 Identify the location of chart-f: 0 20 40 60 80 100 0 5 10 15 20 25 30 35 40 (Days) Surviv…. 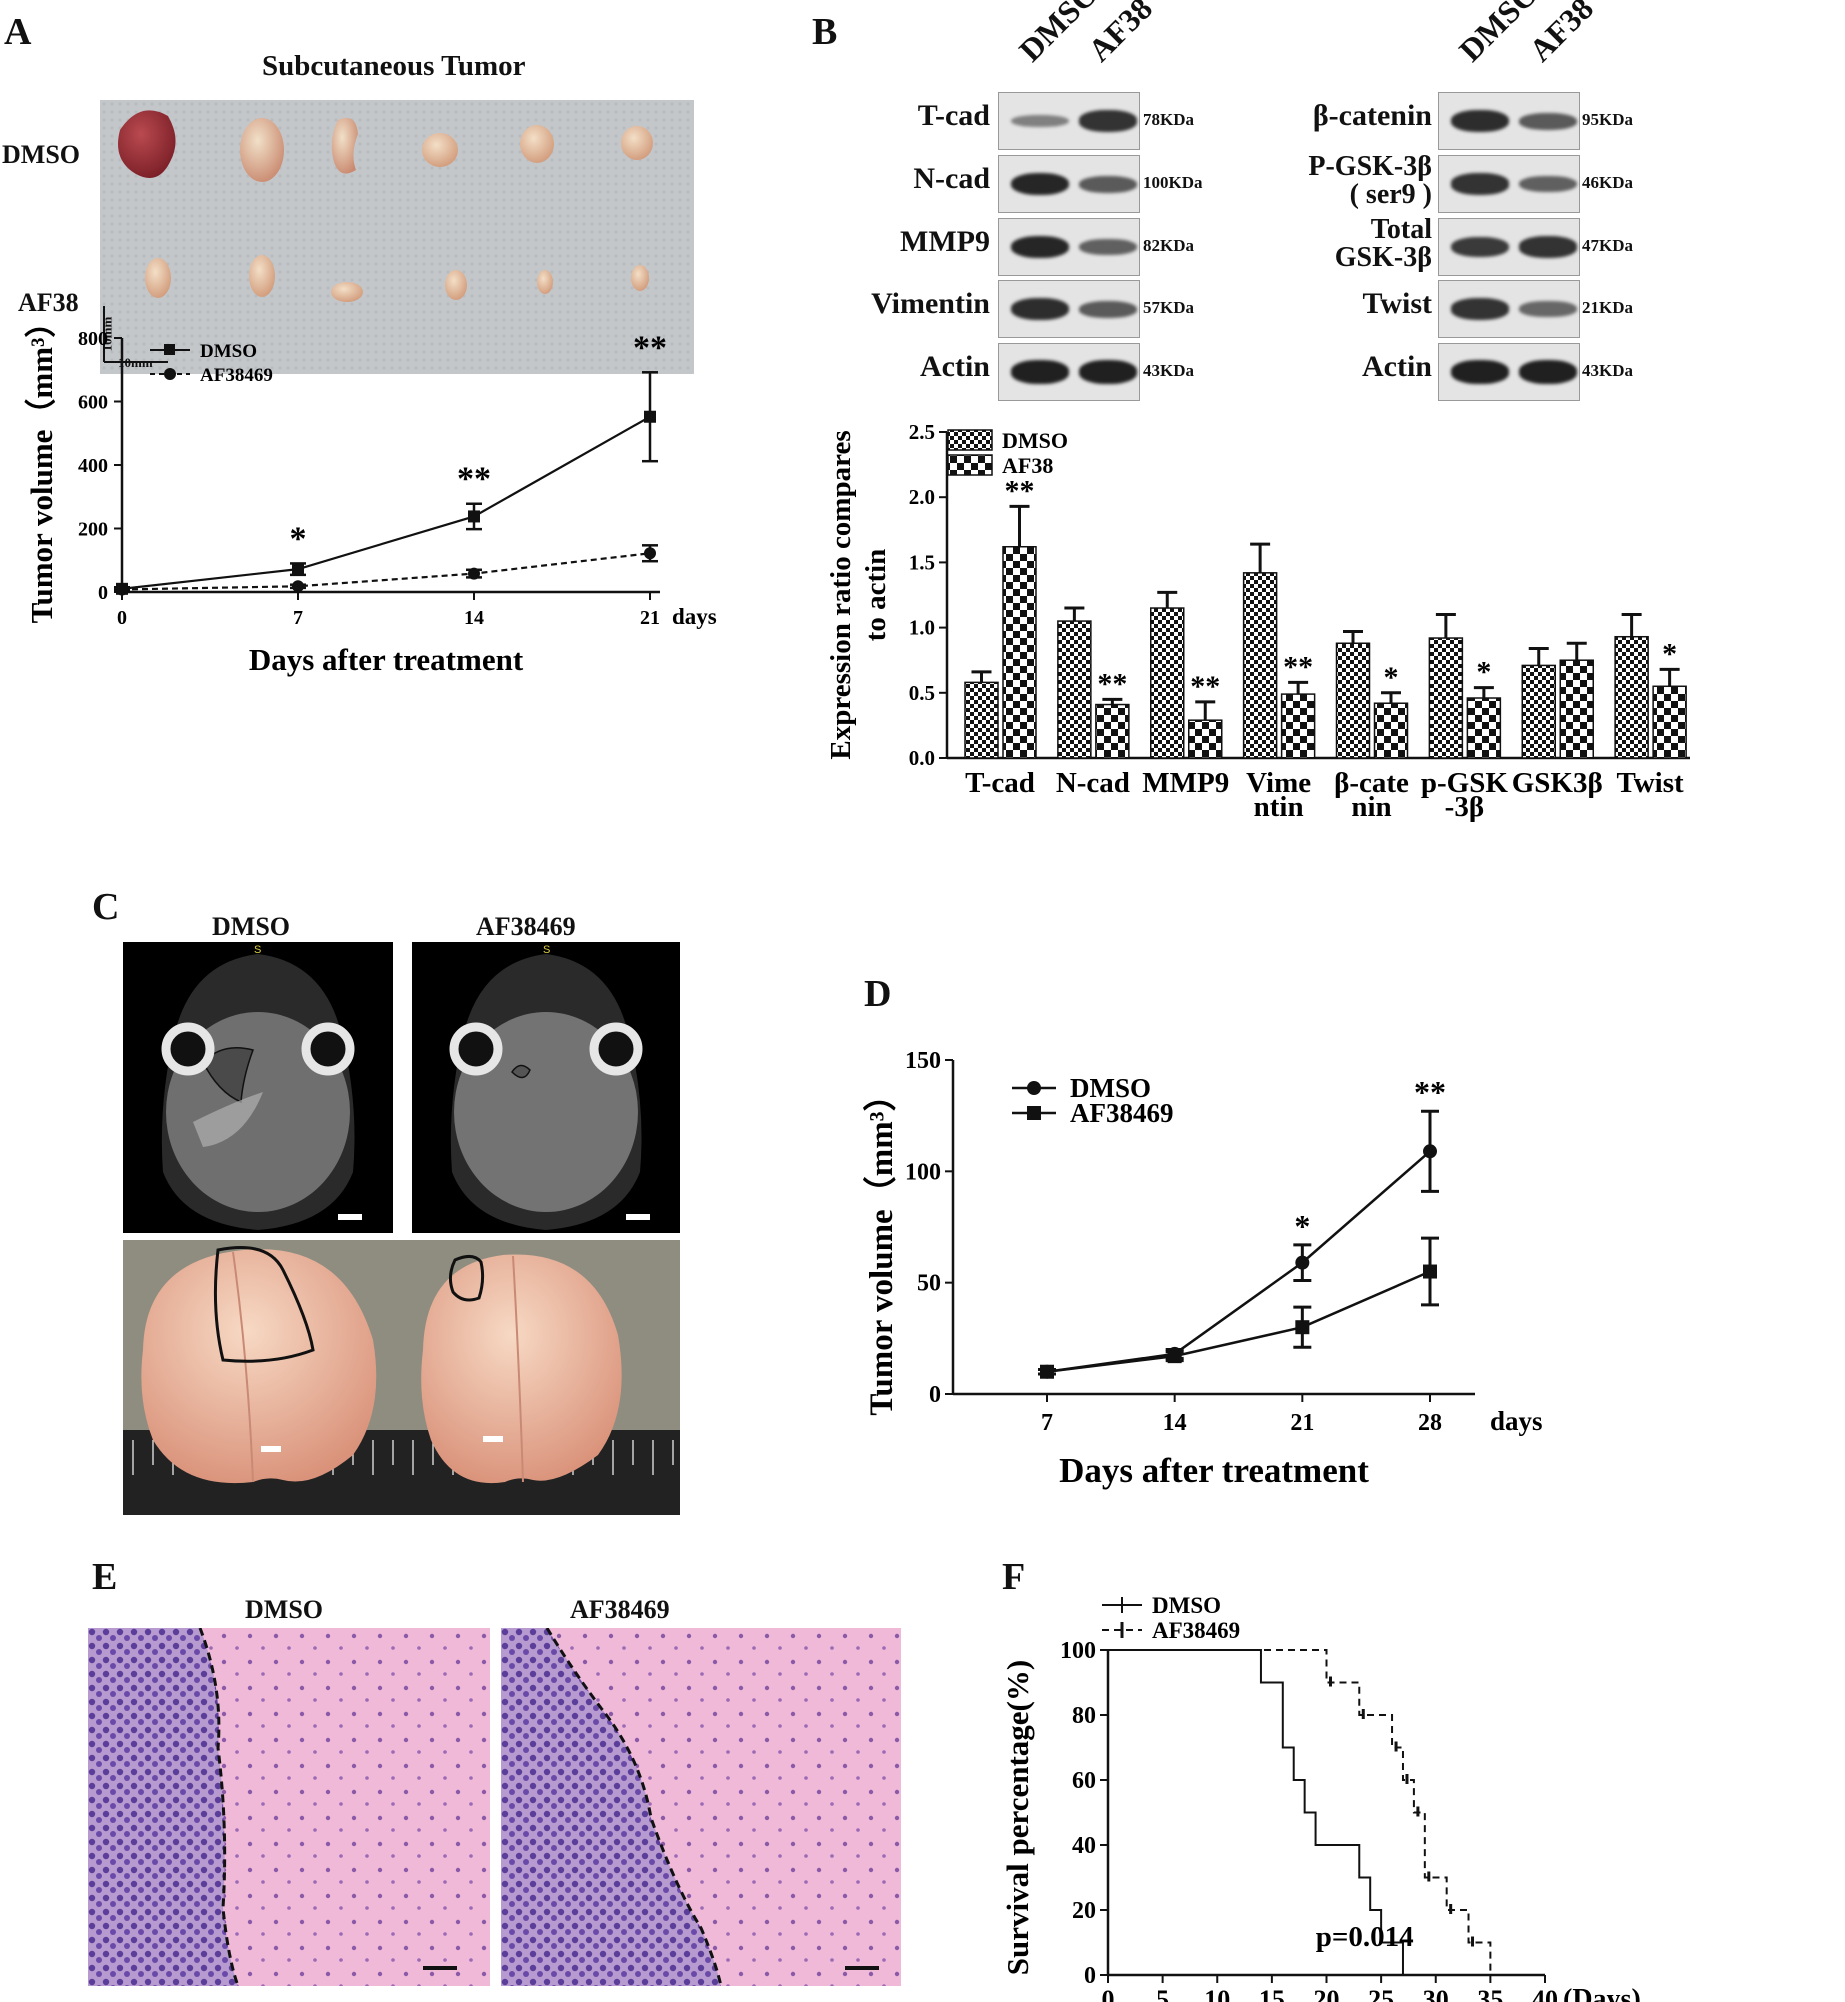
(1320, 1797).